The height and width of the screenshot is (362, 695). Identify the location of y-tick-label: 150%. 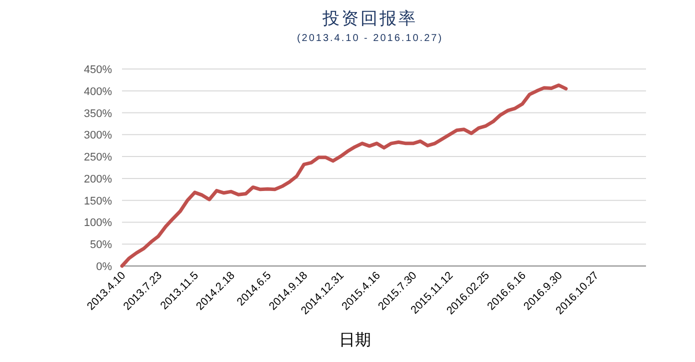
(98, 201).